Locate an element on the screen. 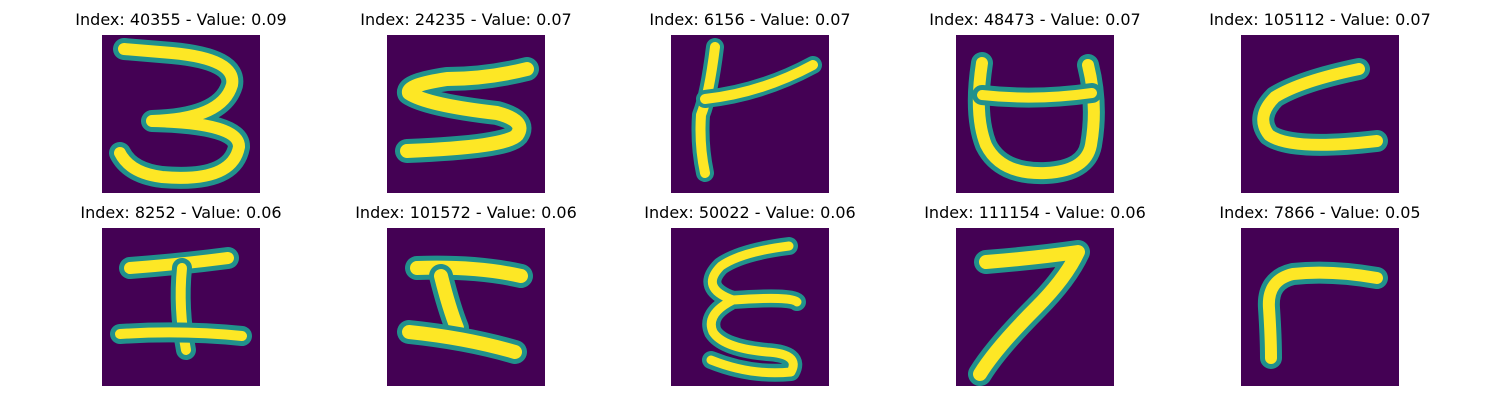 This screenshot has height=400, width=1500. digit-7-icon is located at coordinates (1035, 307).